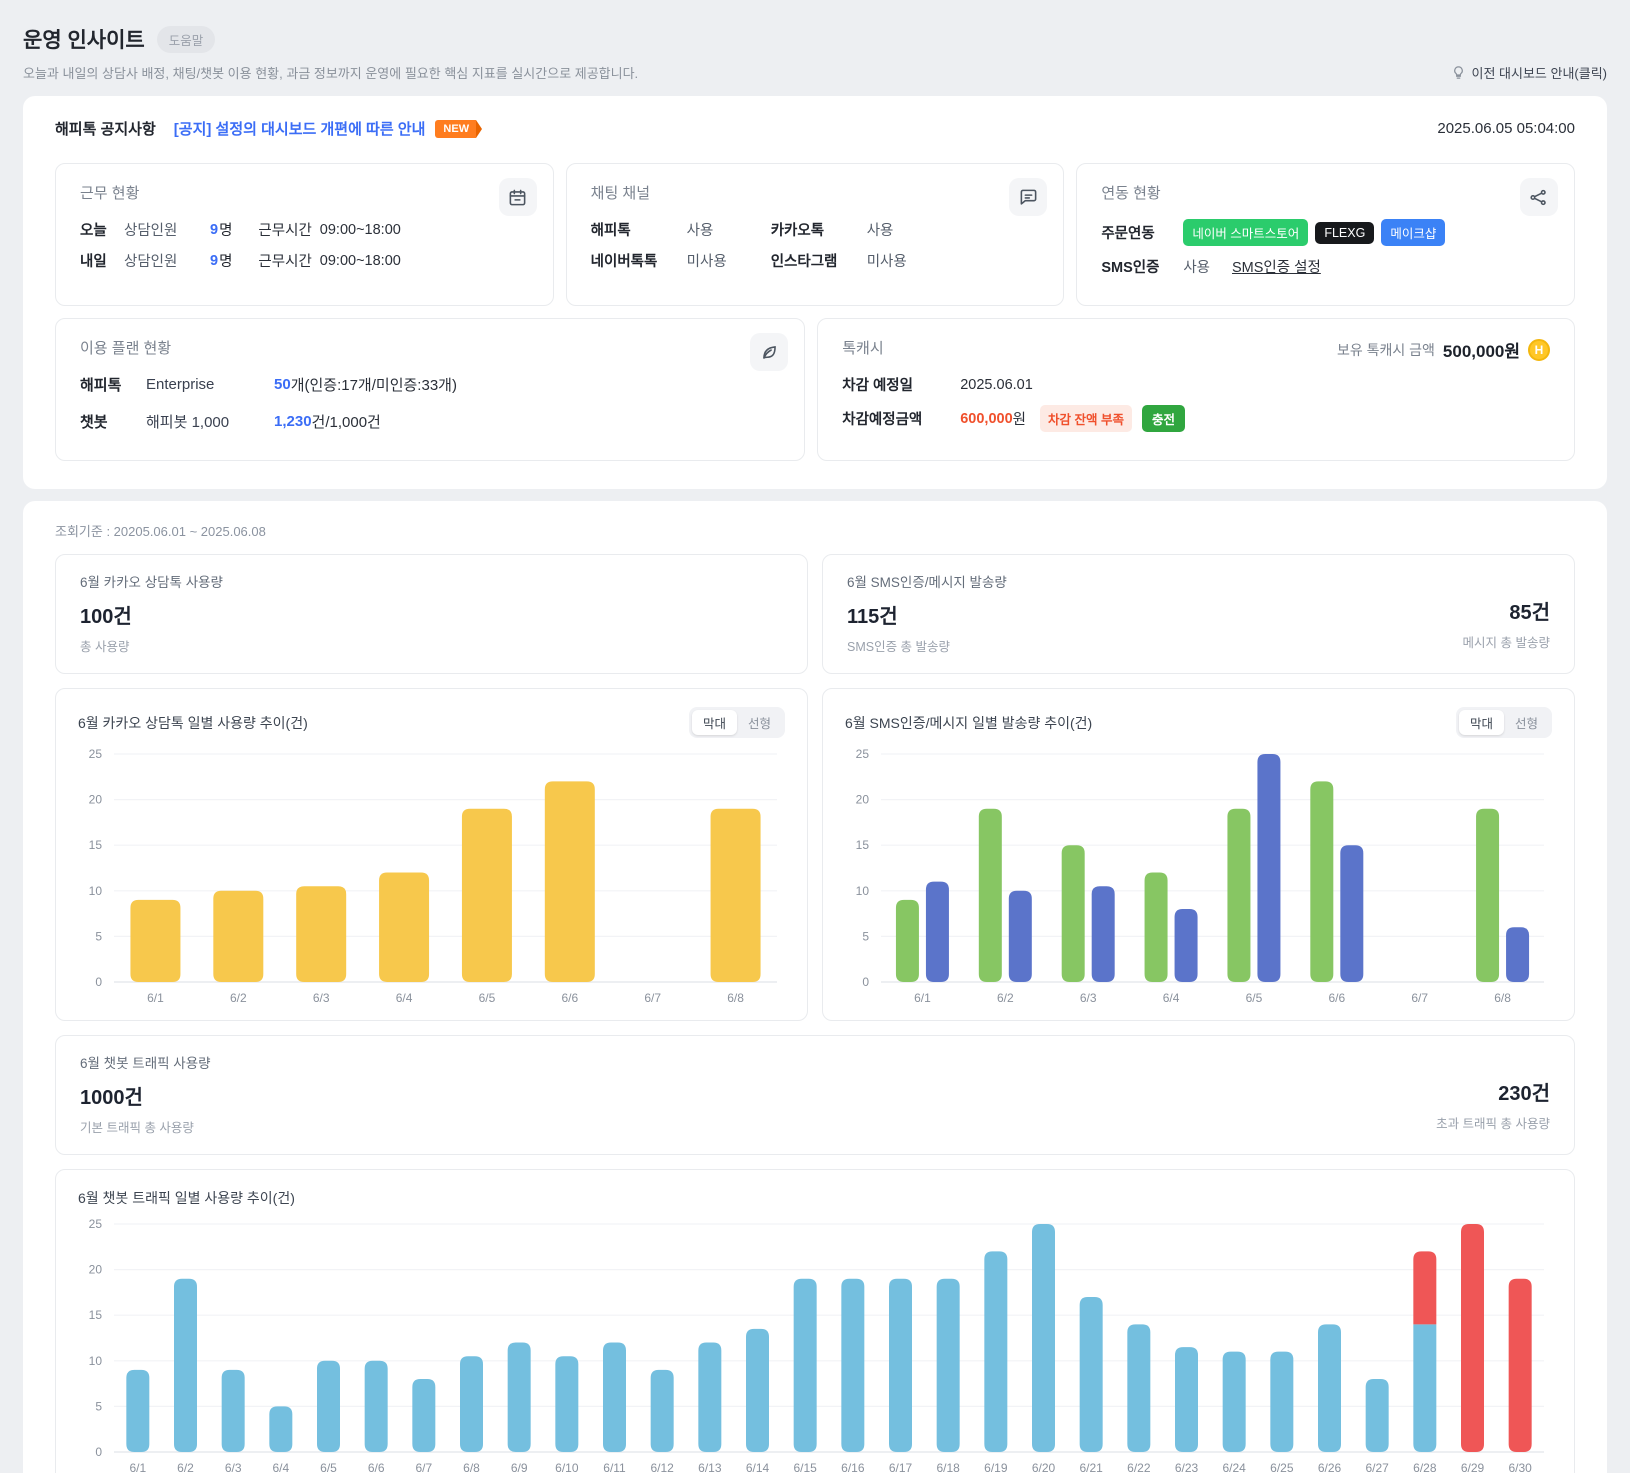 This screenshot has height=1473, width=1630. What do you see at coordinates (706, 262) in the screenshot?
I see `channel-status: 미사용` at bounding box center [706, 262].